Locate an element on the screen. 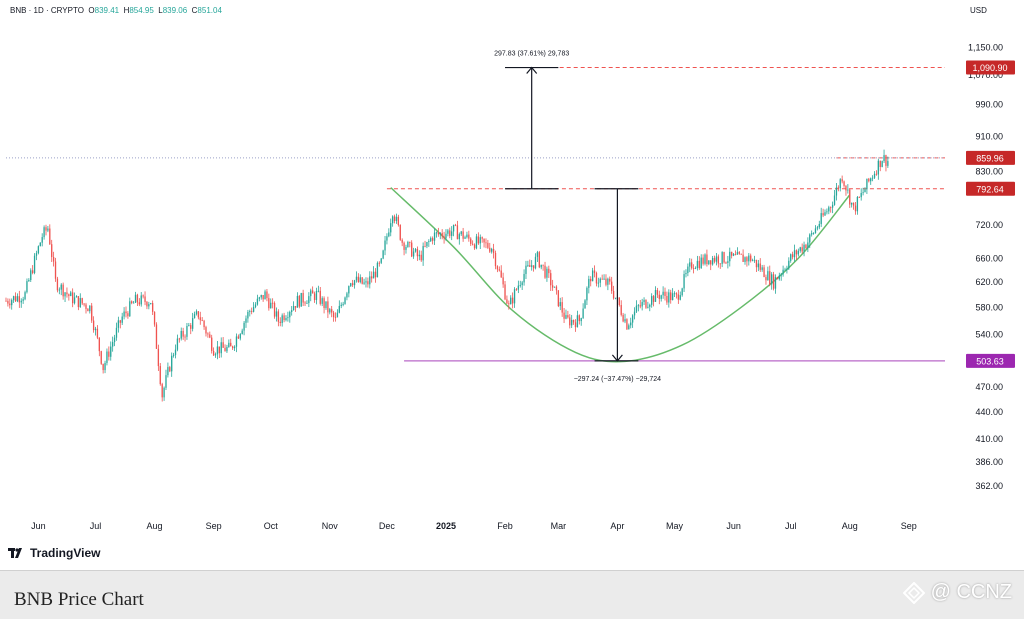 Image resolution: width=1024 pixels, height=619 pixels. price-badge-label: 1,090.90 is located at coordinates (989, 68).